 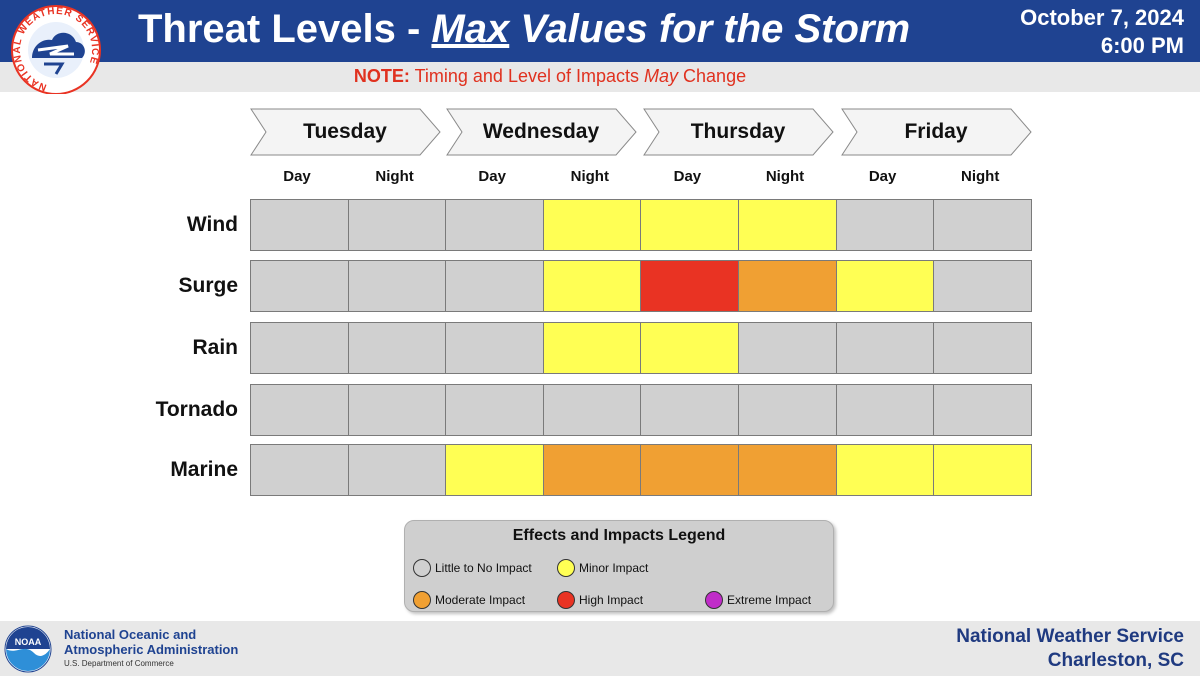 I want to click on legend-swatch-none, so click(x=422, y=568).